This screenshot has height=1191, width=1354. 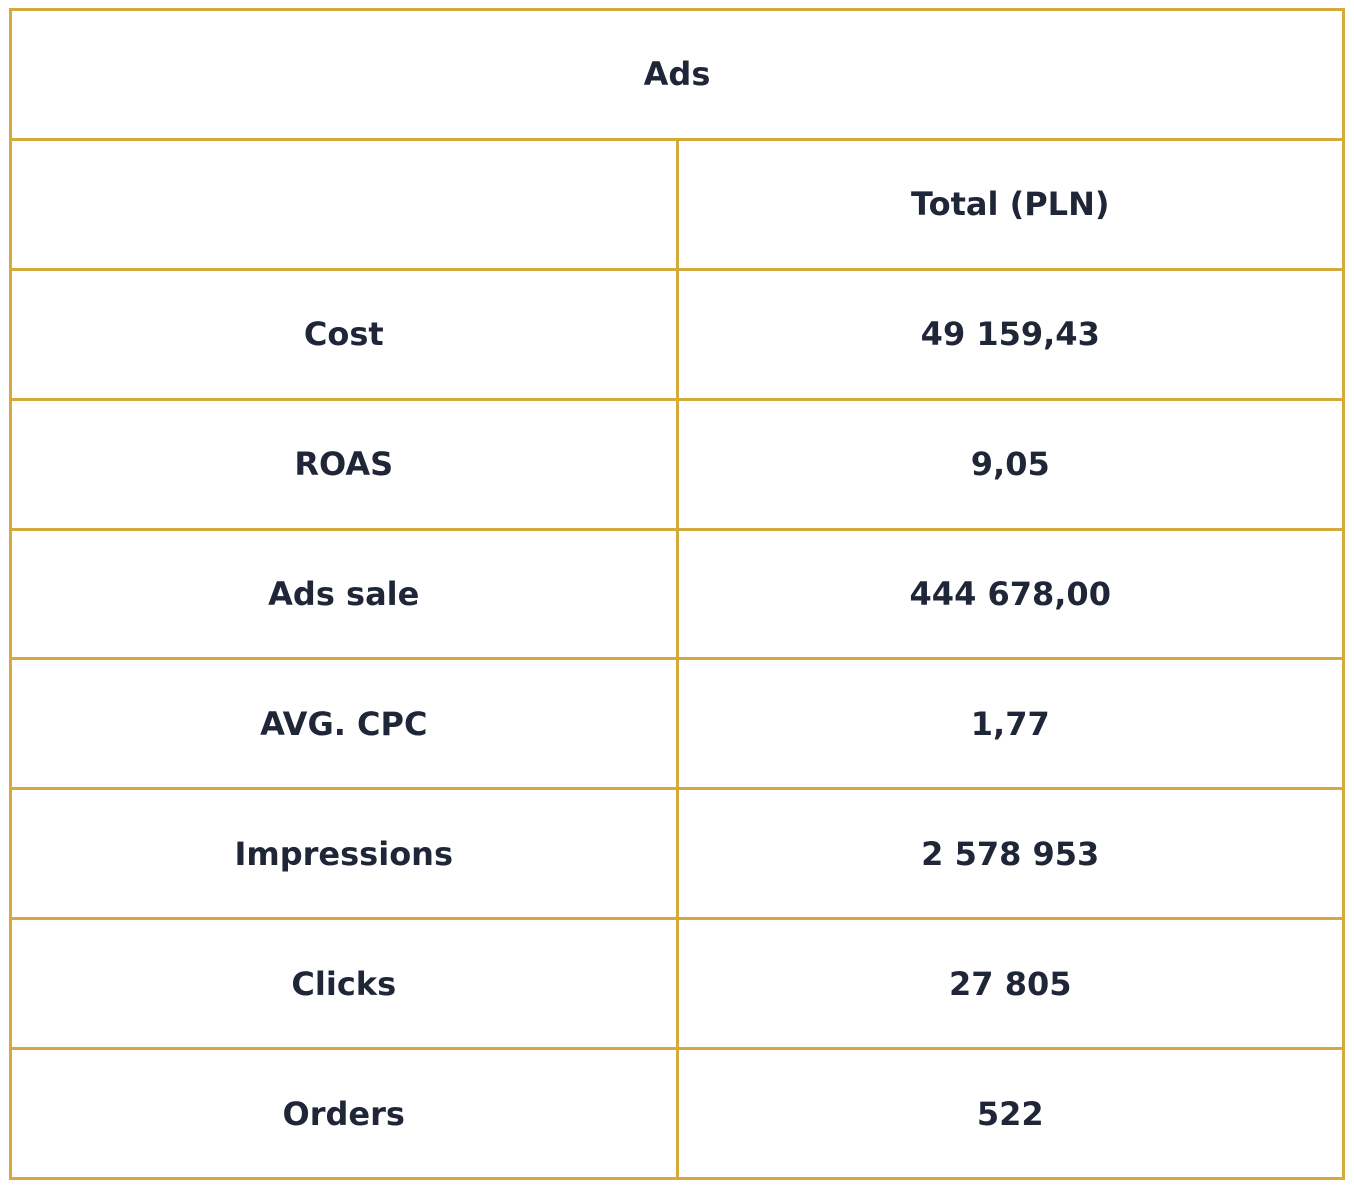 I want to click on metric-value: 2 578 953, so click(x=1010, y=854).